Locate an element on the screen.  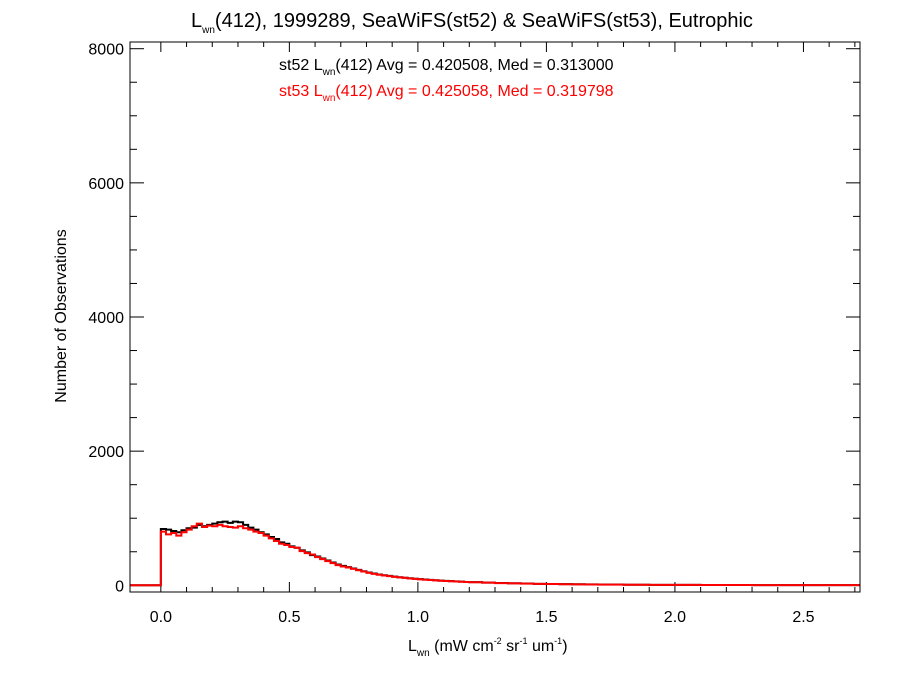
y-tick-label: 6000 is located at coordinates (106, 184).